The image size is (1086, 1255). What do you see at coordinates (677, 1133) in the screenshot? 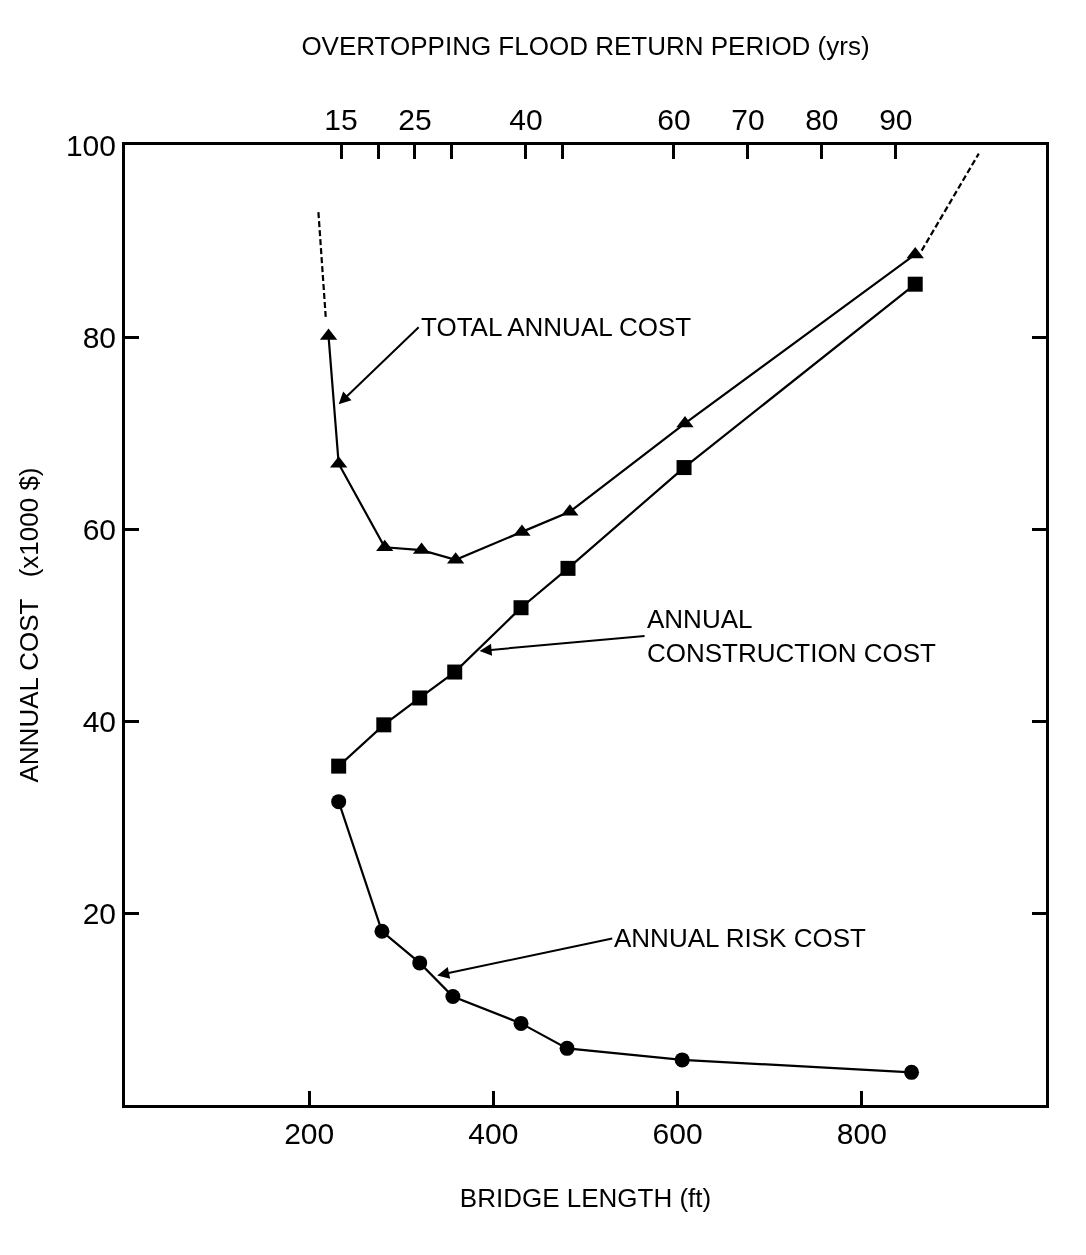
I see `x-tick-label: 600` at bounding box center [677, 1133].